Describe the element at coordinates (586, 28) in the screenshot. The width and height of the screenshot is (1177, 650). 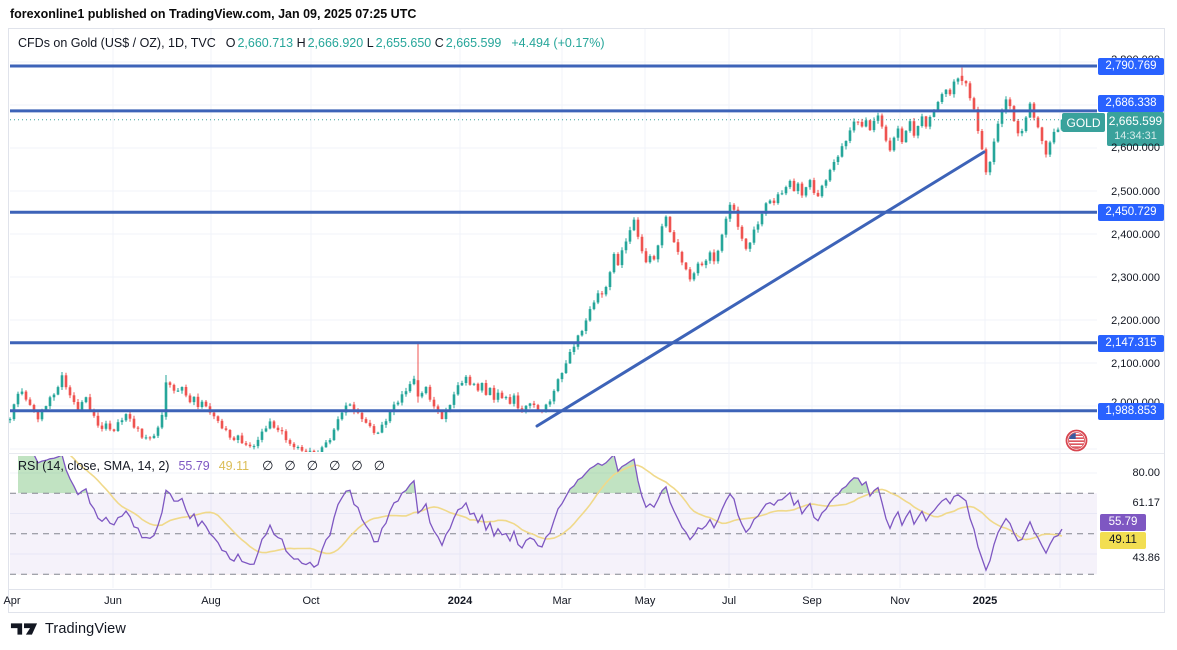
I see `frame-top-border` at that location.